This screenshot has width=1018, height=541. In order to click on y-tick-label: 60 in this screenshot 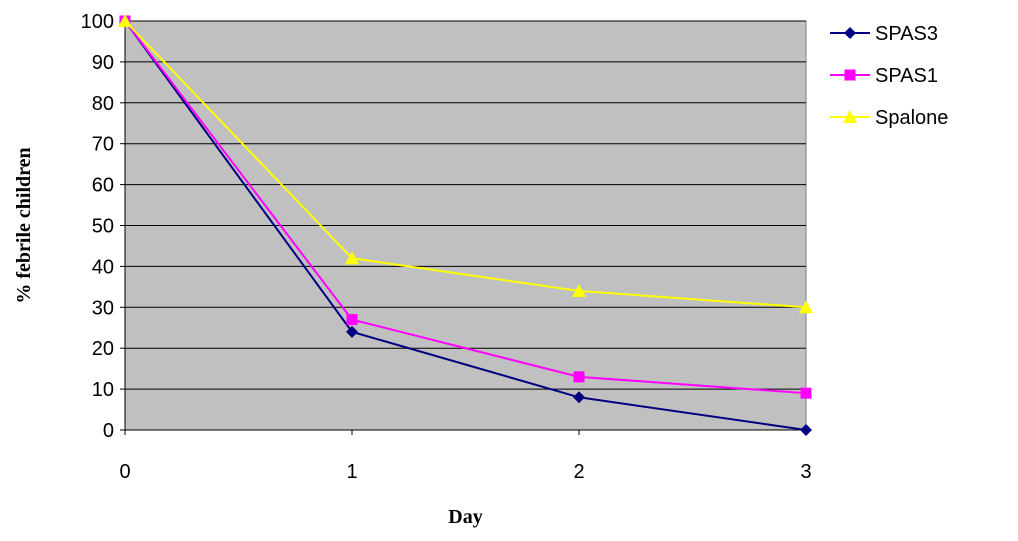, I will do `click(103, 186)`.